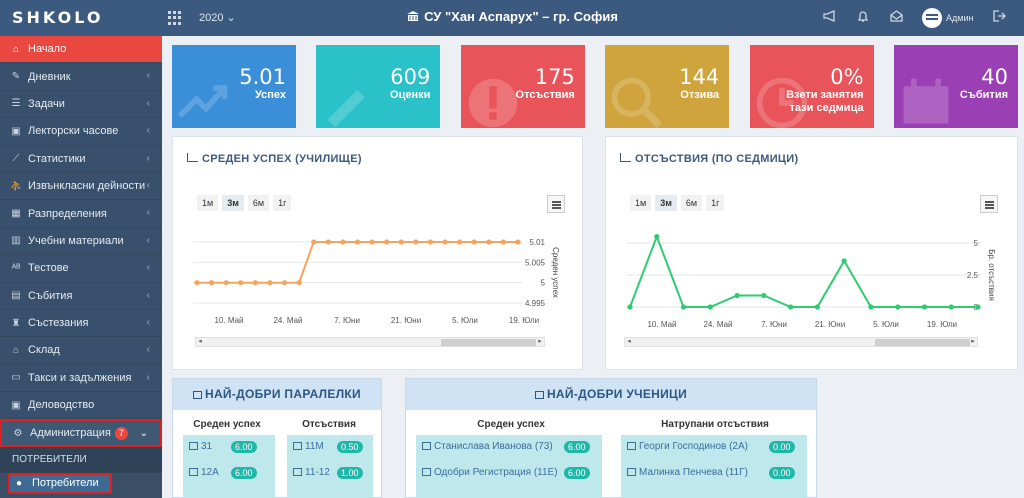  What do you see at coordinates (81, 241) in the screenshot?
I see `sidebar-item-7: ▥ Учебни материали ‹` at bounding box center [81, 241].